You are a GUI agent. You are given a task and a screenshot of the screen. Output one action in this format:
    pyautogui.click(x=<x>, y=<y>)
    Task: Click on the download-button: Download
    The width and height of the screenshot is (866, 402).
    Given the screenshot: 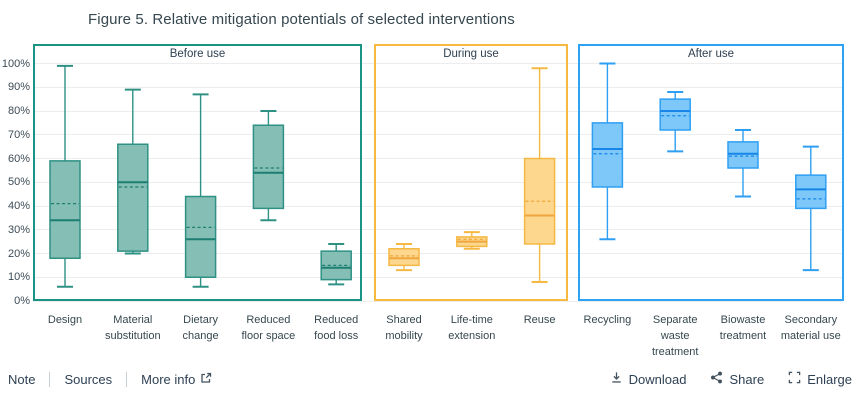 What is the action you would take?
    pyautogui.click(x=648, y=379)
    